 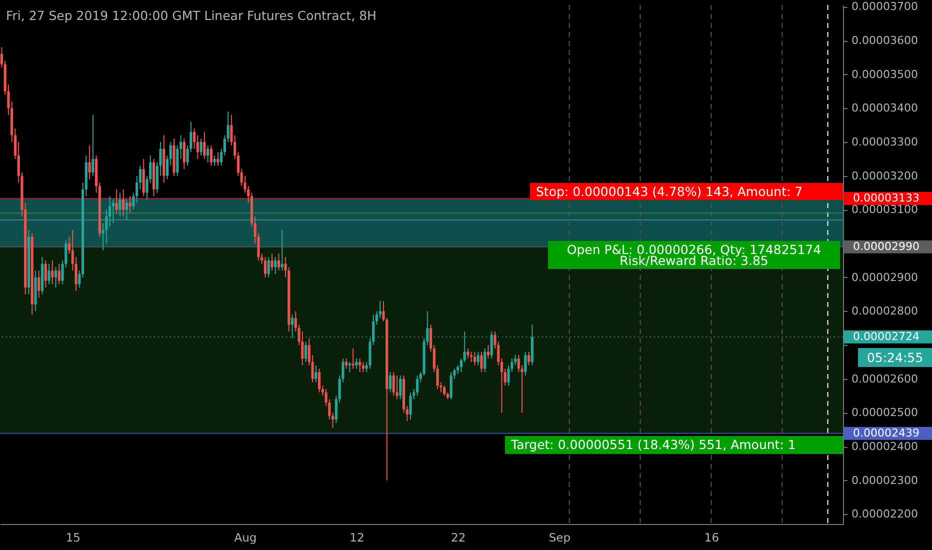 What do you see at coordinates (73, 537) in the screenshot?
I see `x-tick-label: 15` at bounding box center [73, 537].